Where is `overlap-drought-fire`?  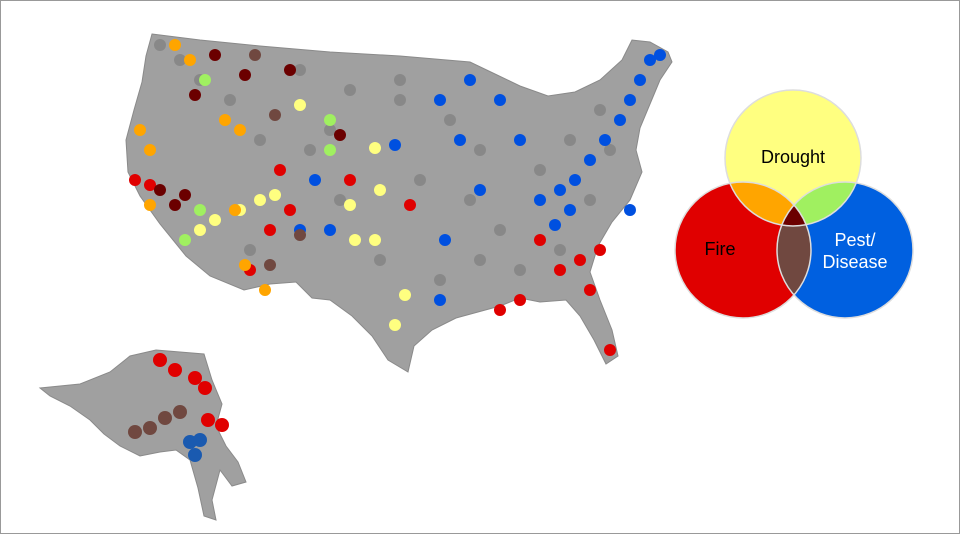
overlap-drought-fire is located at coordinates (768, 204).